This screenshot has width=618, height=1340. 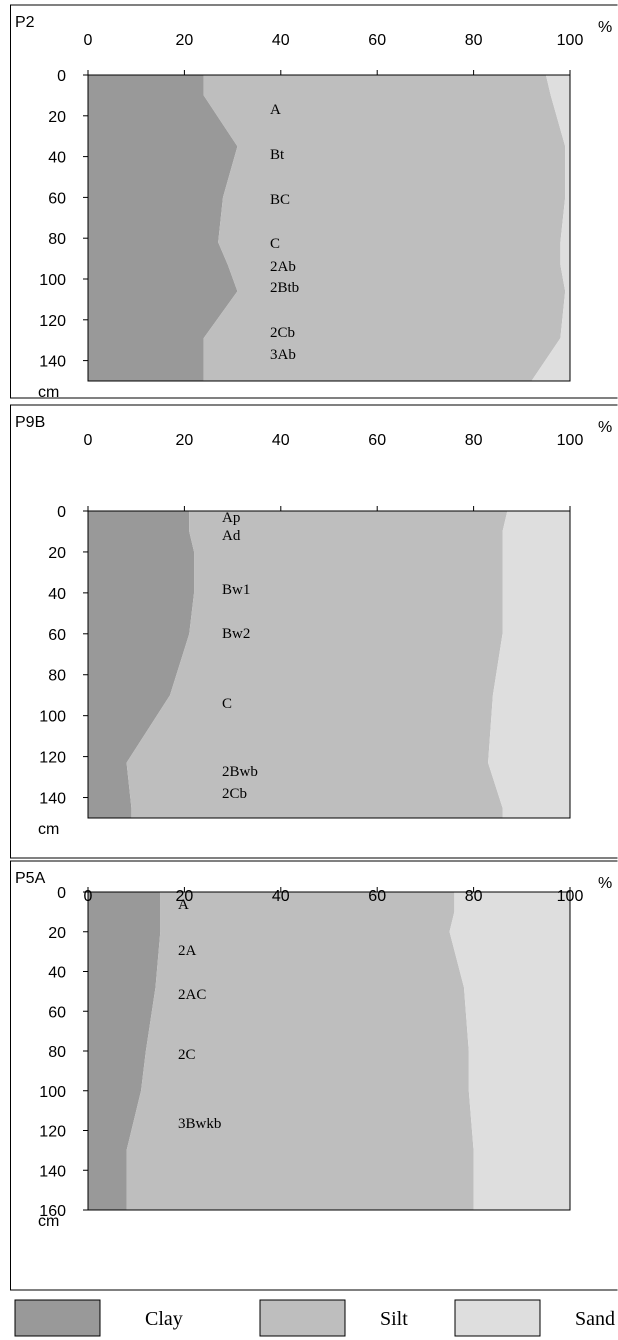 I want to click on horizon-label: Bt, so click(x=277, y=155).